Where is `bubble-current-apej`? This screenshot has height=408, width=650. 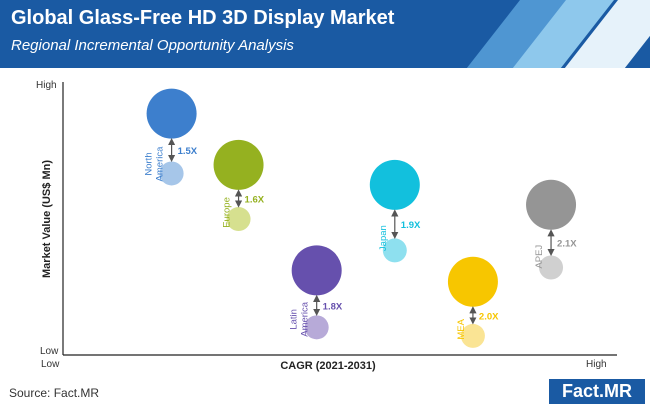
bubble-current-apej is located at coordinates (551, 204).